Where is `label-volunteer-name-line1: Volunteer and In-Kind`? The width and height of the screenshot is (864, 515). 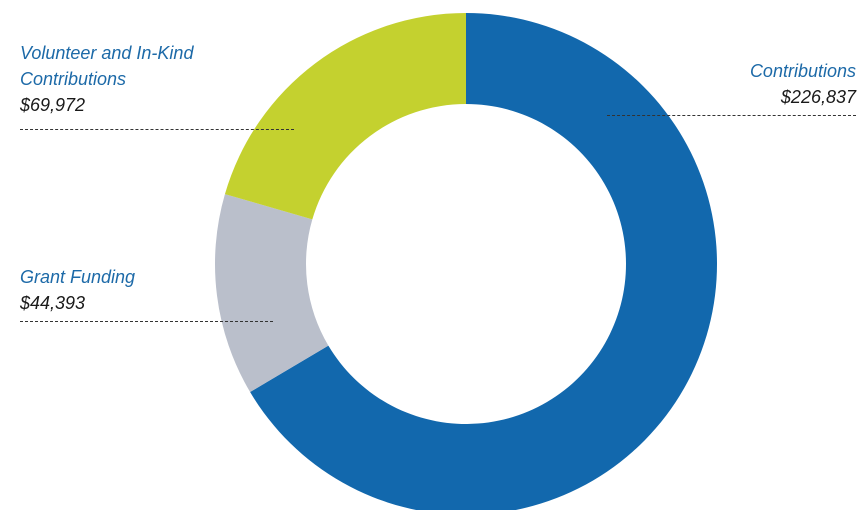 label-volunteer-name-line1: Volunteer and In-Kind is located at coordinates (107, 53).